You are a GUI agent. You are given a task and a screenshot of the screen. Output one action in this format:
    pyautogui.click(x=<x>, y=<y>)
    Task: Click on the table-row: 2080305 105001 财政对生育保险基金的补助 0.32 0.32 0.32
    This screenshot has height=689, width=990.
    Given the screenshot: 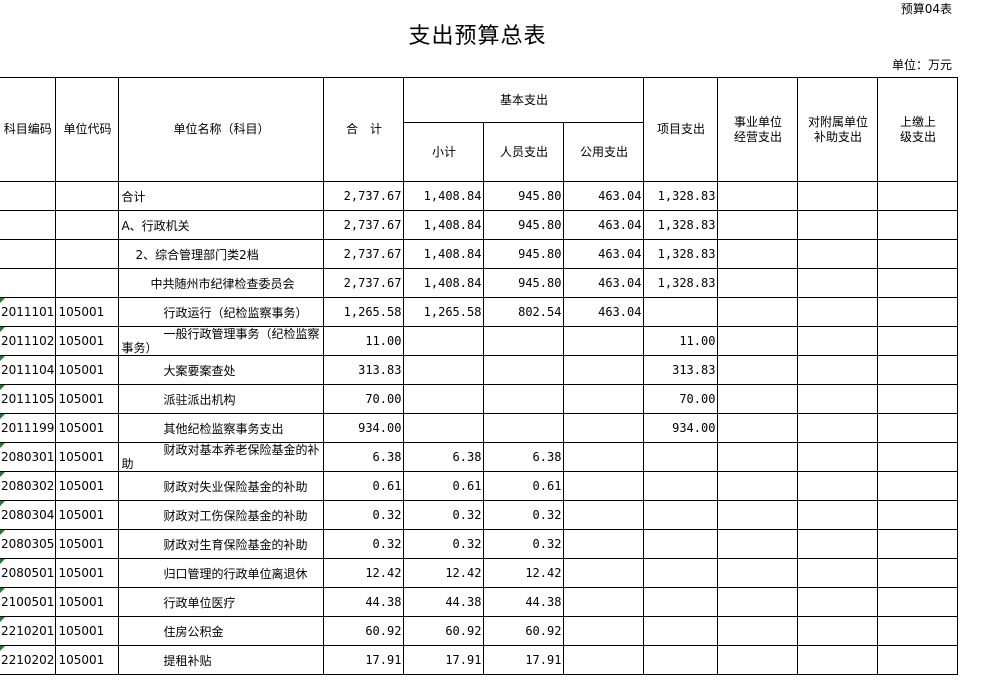 What is the action you would take?
    pyautogui.click(x=479, y=544)
    